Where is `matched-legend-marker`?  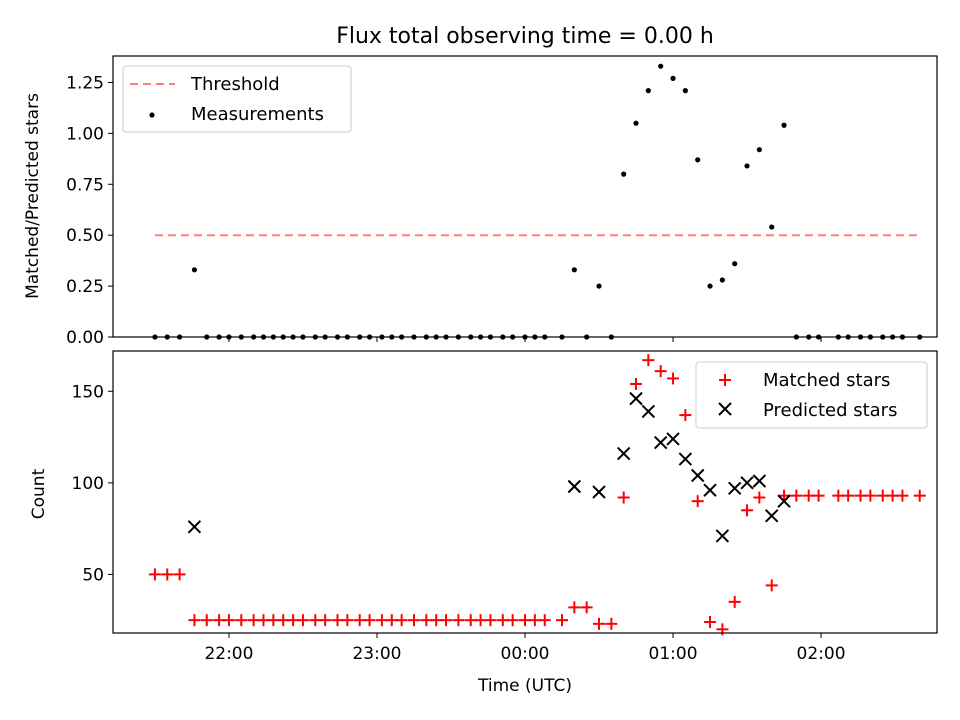 matched-legend-marker is located at coordinates (725, 380).